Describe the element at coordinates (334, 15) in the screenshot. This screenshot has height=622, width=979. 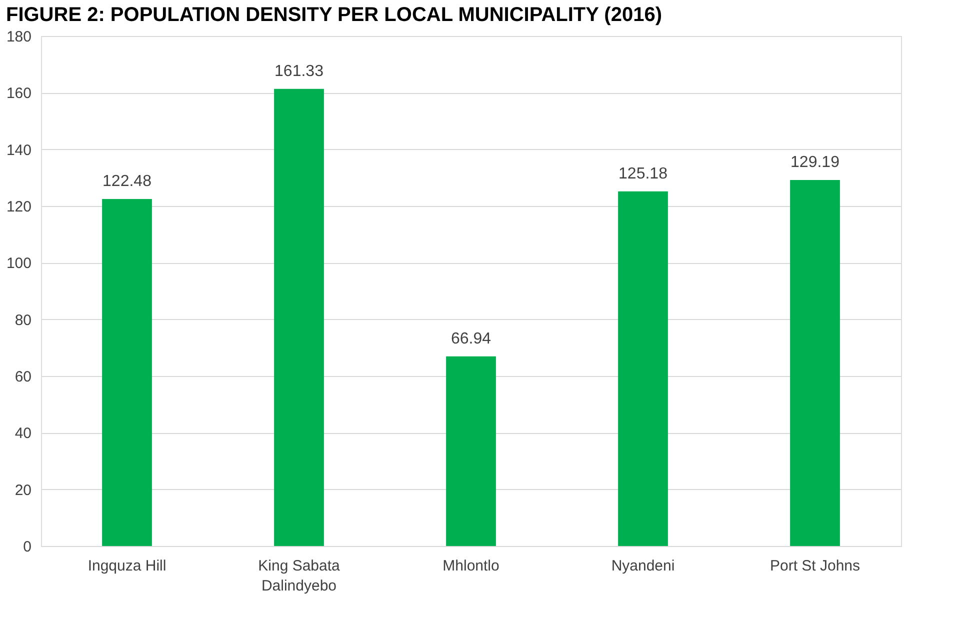
I see `chart-title: FIGURE 2: POPULATION DENSITY PER LOCAL MUNICIPALITY (2016)` at that location.